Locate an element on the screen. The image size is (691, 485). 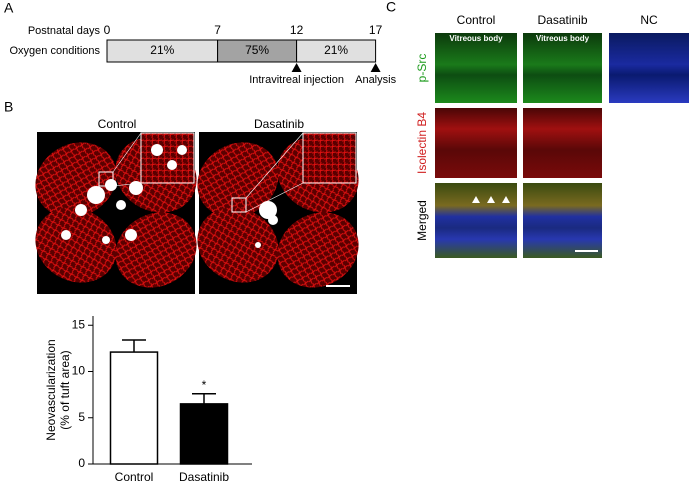
timeline-segment is located at coordinates (336, 51).